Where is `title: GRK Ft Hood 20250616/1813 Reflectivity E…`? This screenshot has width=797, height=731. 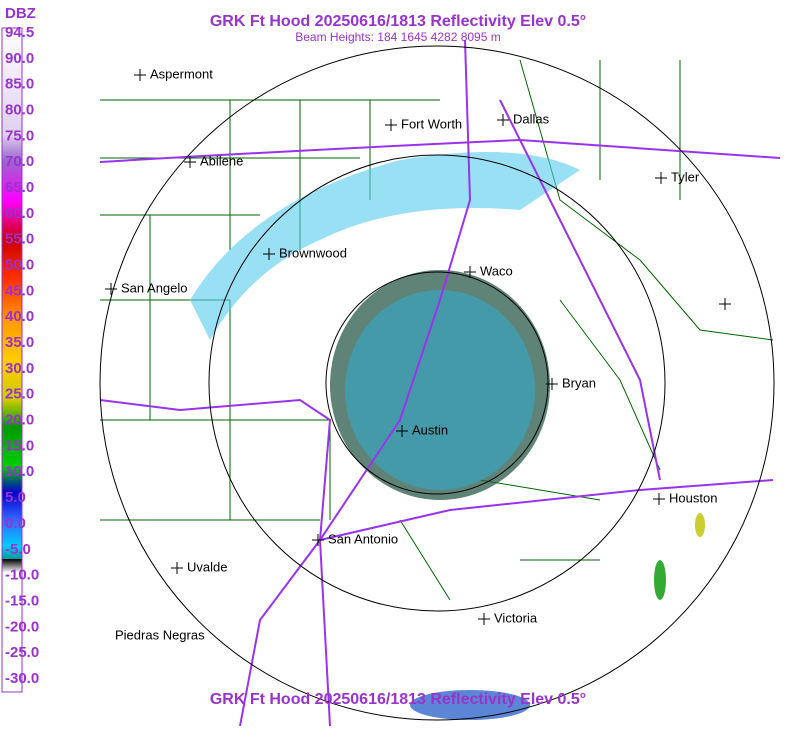 title: GRK Ft Hood 20250616/1813 Reflectivity E… is located at coordinates (398, 21).